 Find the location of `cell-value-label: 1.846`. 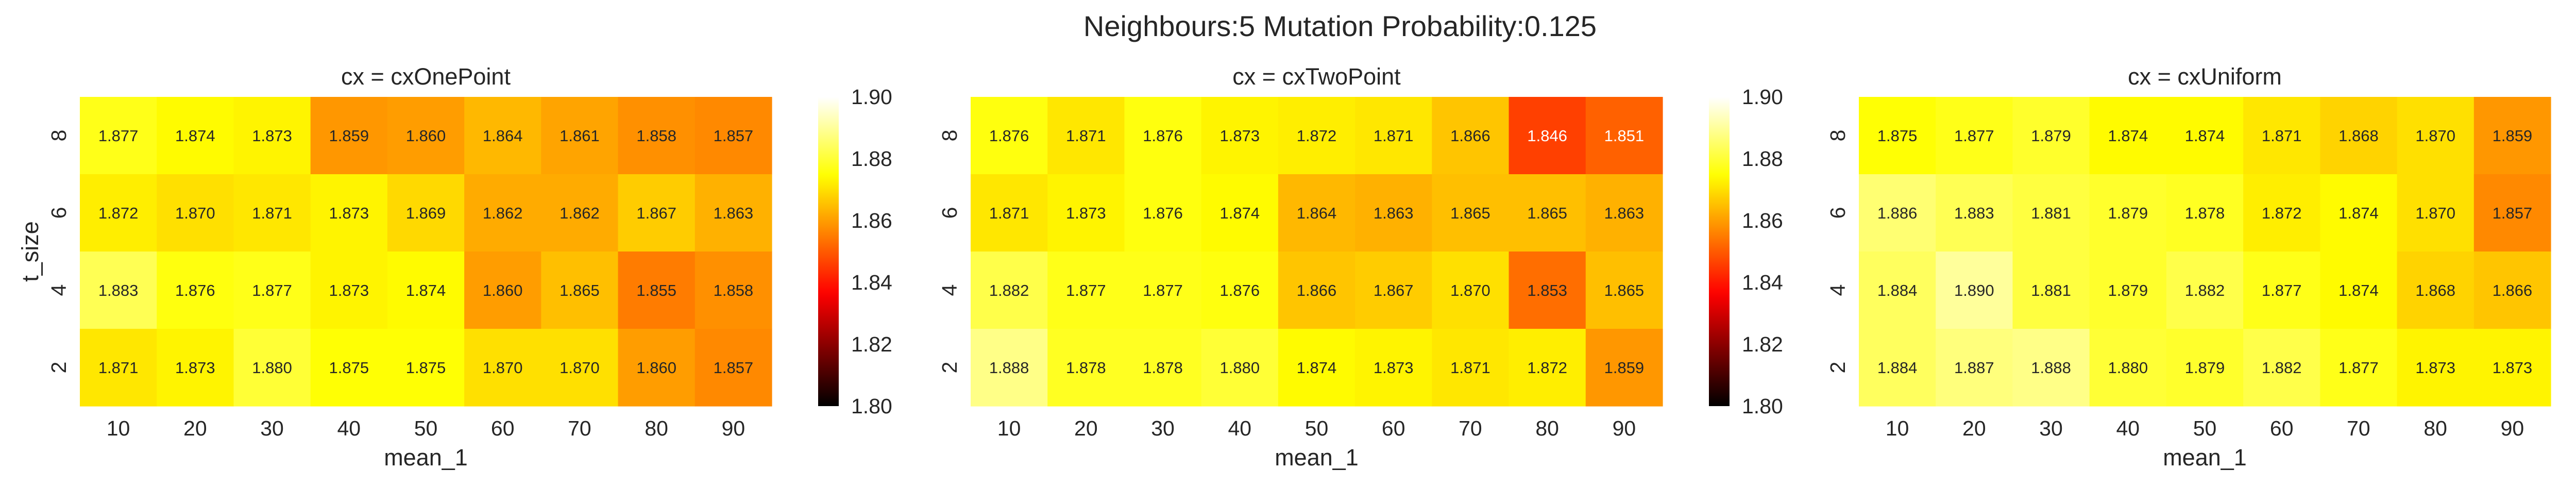

cell-value-label: 1.846 is located at coordinates (1547, 136).